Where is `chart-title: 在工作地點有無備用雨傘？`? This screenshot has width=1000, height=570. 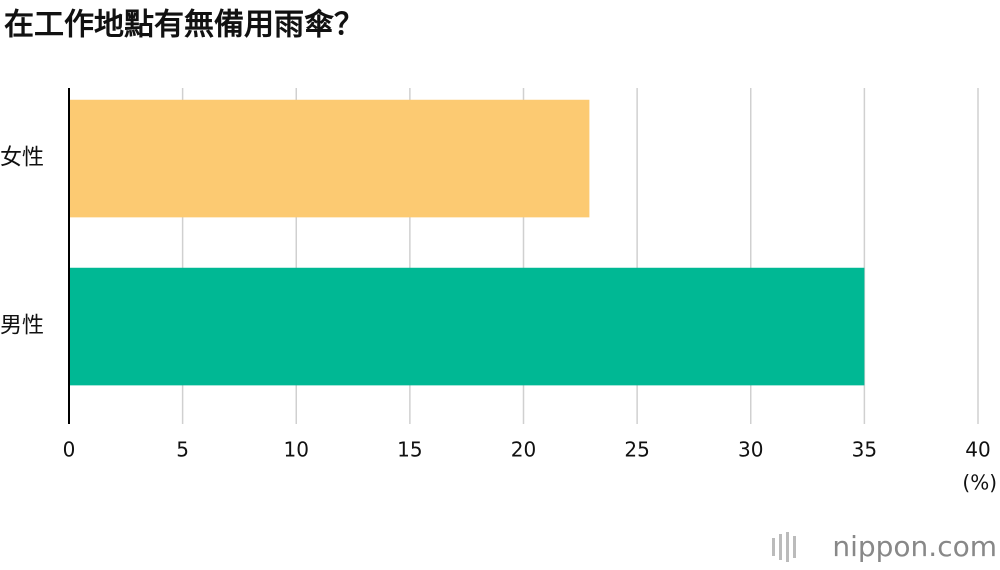 chart-title: 在工作地點有無備用雨傘？ is located at coordinates (184, 25).